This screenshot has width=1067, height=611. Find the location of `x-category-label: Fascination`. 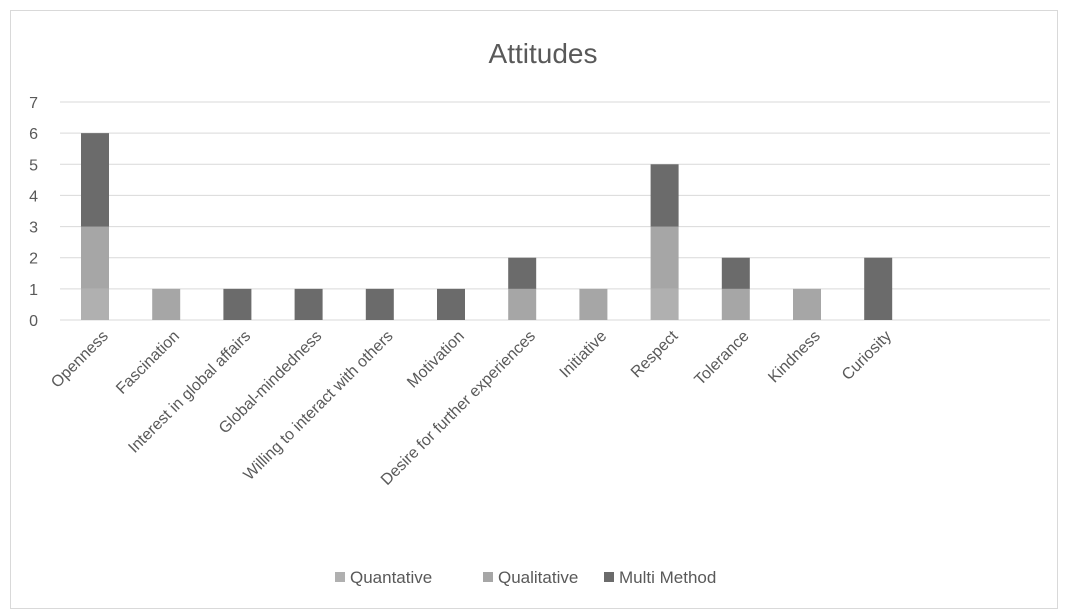

x-category-label: Fascination is located at coordinates (148, 363).